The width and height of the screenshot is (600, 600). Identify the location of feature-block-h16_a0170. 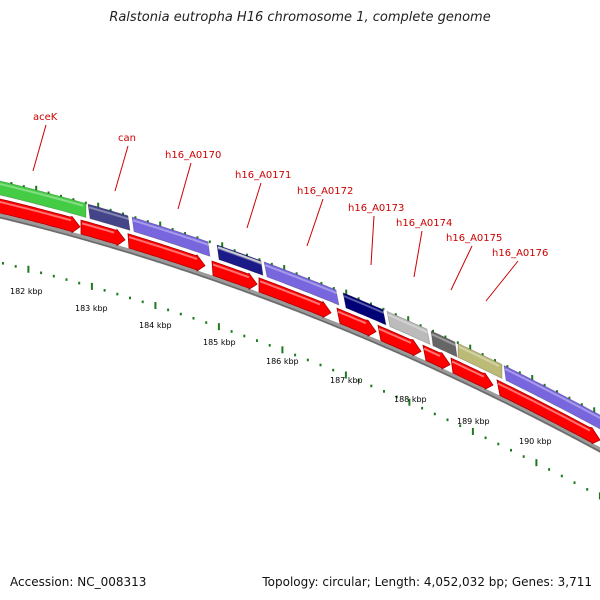
(171, 236).